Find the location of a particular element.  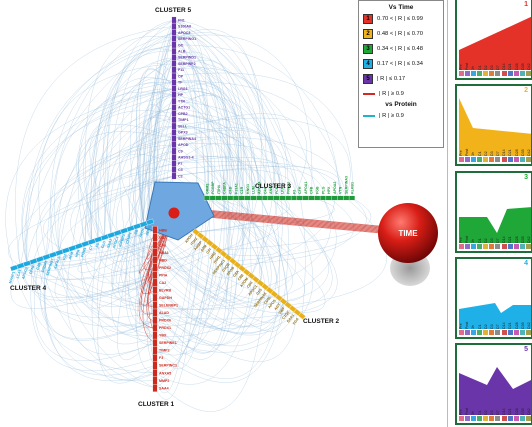

gene-label: APOH is located at coordinates (189, 238).